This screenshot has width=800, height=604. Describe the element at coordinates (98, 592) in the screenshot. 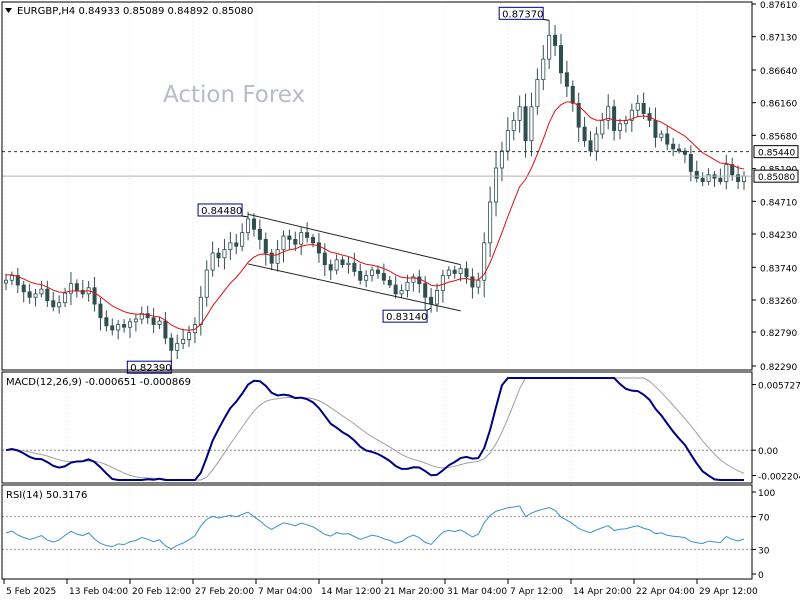

I see `x-axis-tick-label: 13 Feb 04:00` at that location.